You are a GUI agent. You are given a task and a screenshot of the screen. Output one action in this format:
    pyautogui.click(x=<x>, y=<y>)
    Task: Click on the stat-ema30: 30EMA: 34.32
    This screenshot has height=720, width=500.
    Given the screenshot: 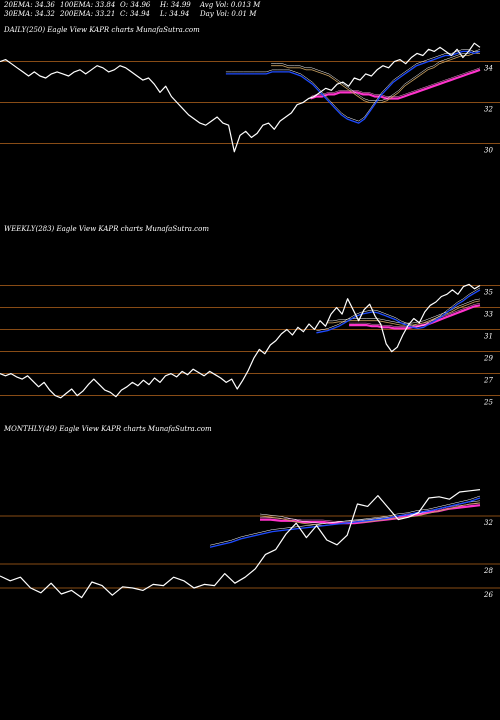 What is the action you would take?
    pyautogui.click(x=29, y=14)
    